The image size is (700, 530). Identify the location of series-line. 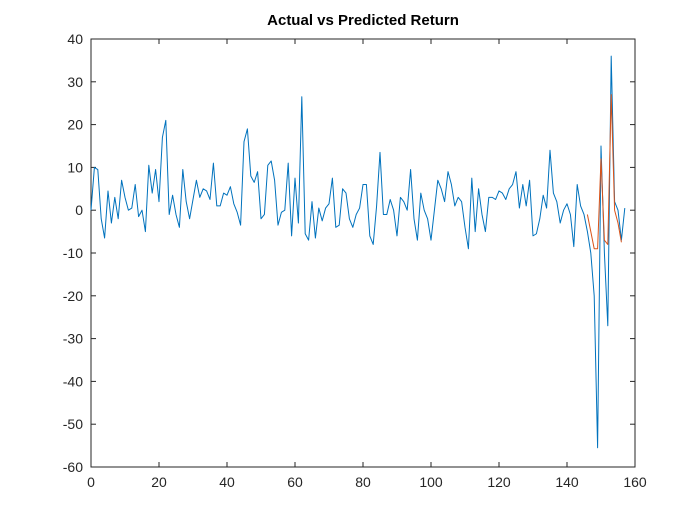
(604, 172).